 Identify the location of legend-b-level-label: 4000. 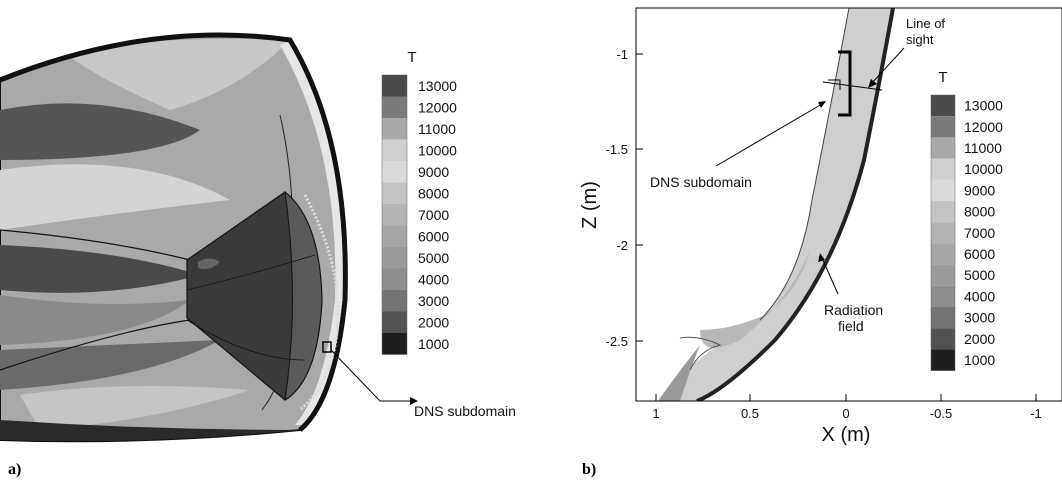
(979, 296).